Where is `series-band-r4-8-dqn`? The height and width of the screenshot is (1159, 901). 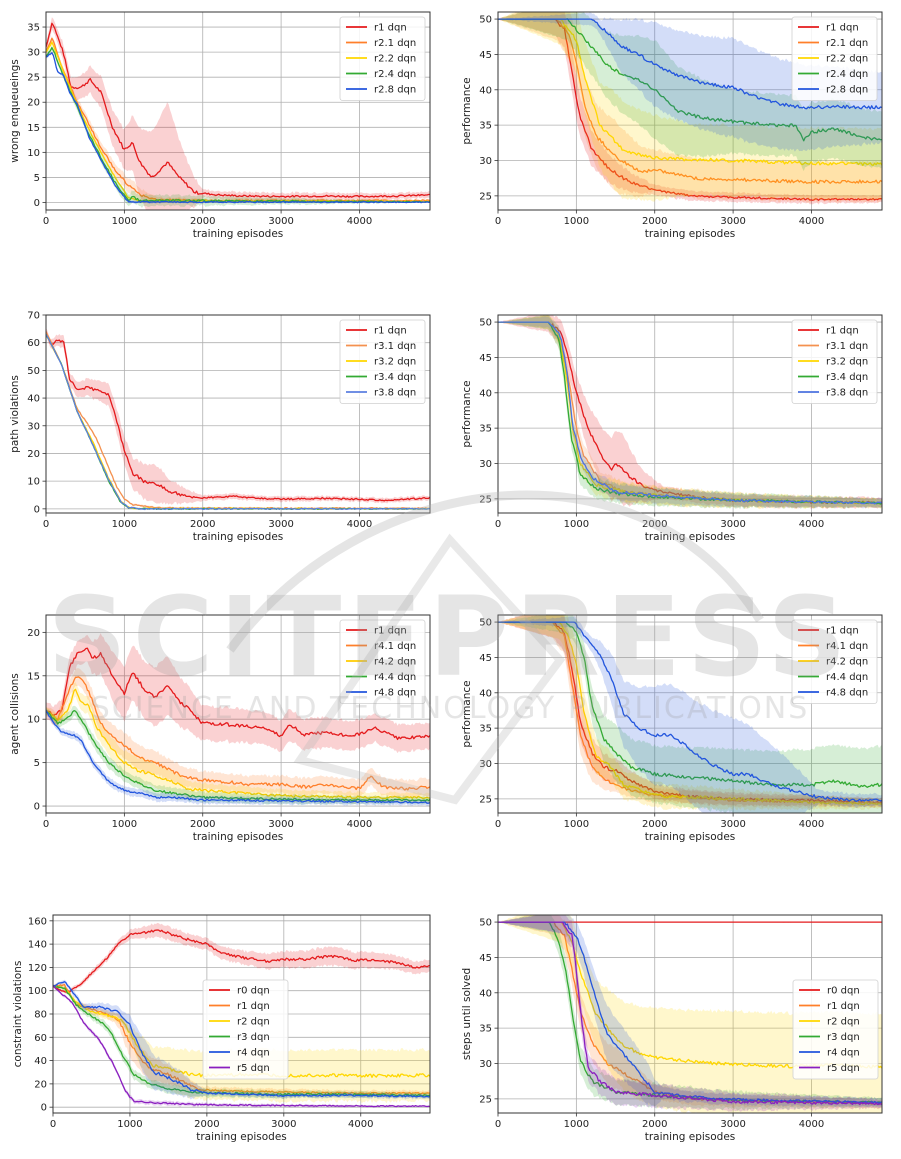 series-band-r4-8-dqn is located at coordinates (690, 714).